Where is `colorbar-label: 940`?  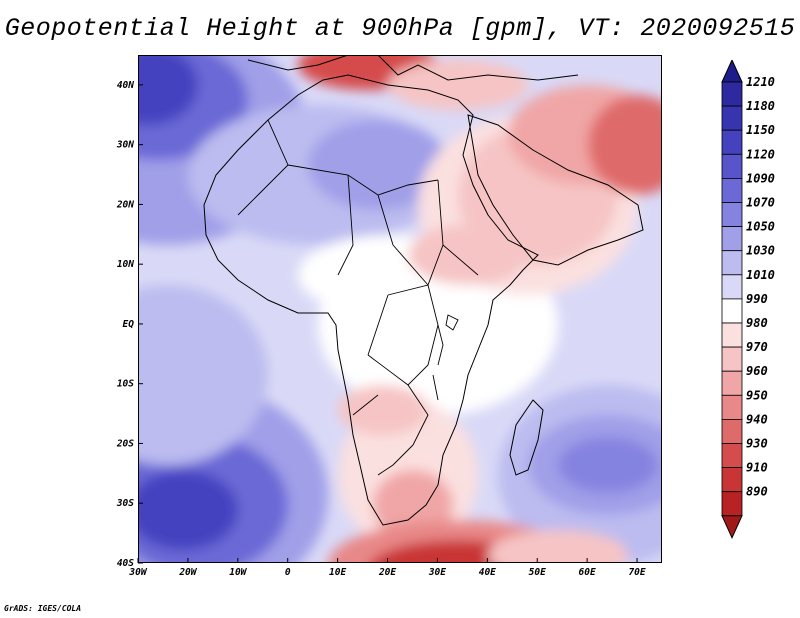 colorbar-label: 940 is located at coordinates (757, 419).